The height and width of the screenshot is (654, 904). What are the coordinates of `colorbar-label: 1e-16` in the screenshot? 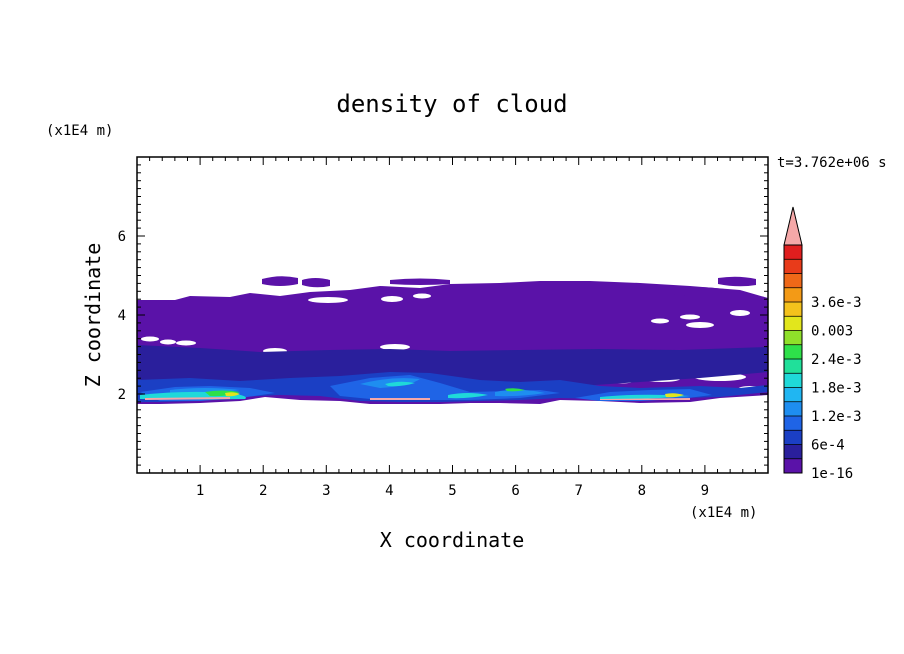 It's located at (832, 474).